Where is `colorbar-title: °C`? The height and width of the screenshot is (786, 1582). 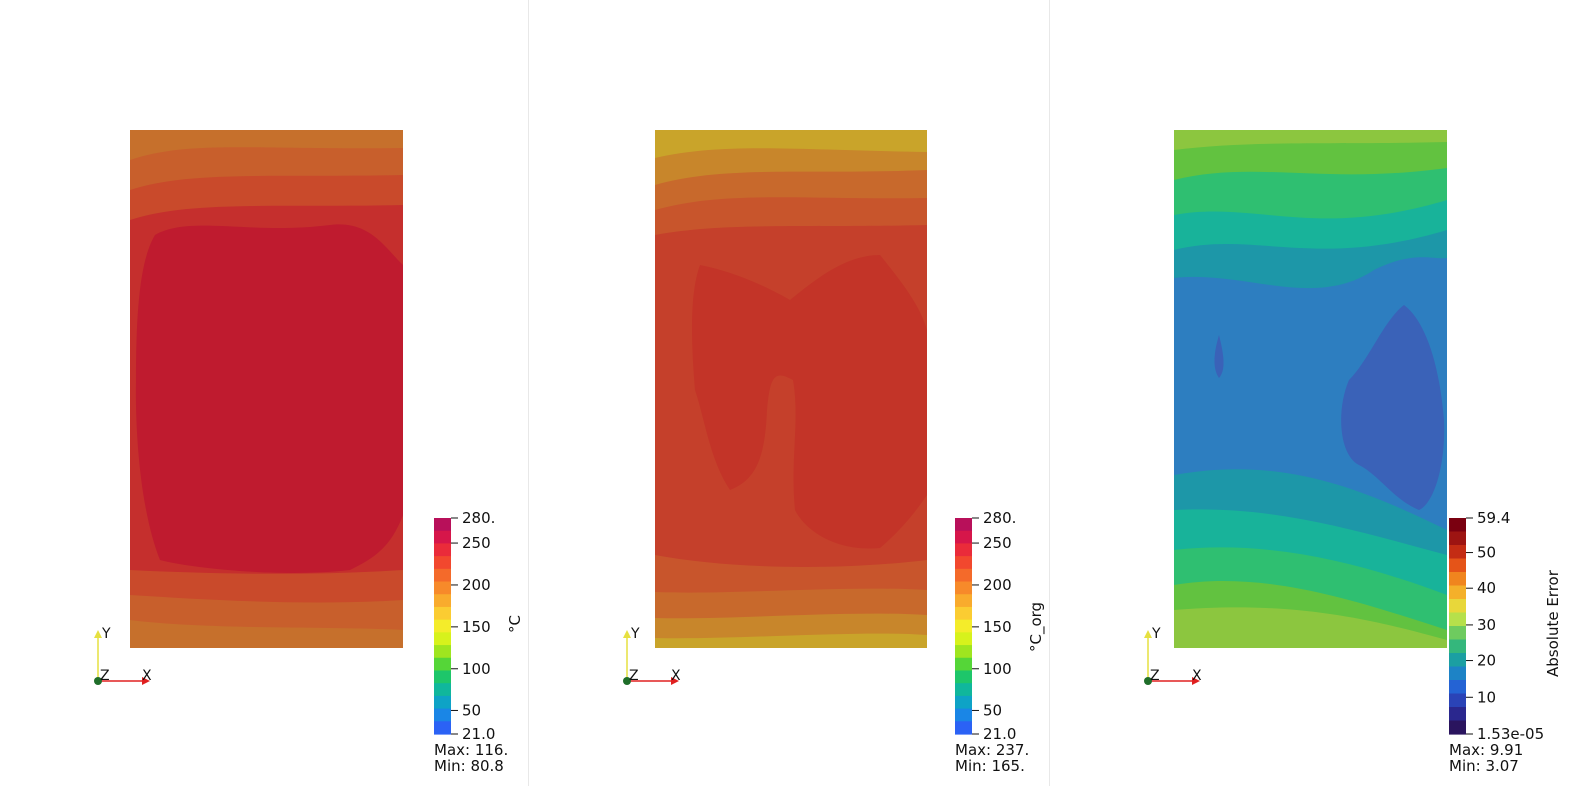 colorbar-title: °C is located at coordinates (515, 624).